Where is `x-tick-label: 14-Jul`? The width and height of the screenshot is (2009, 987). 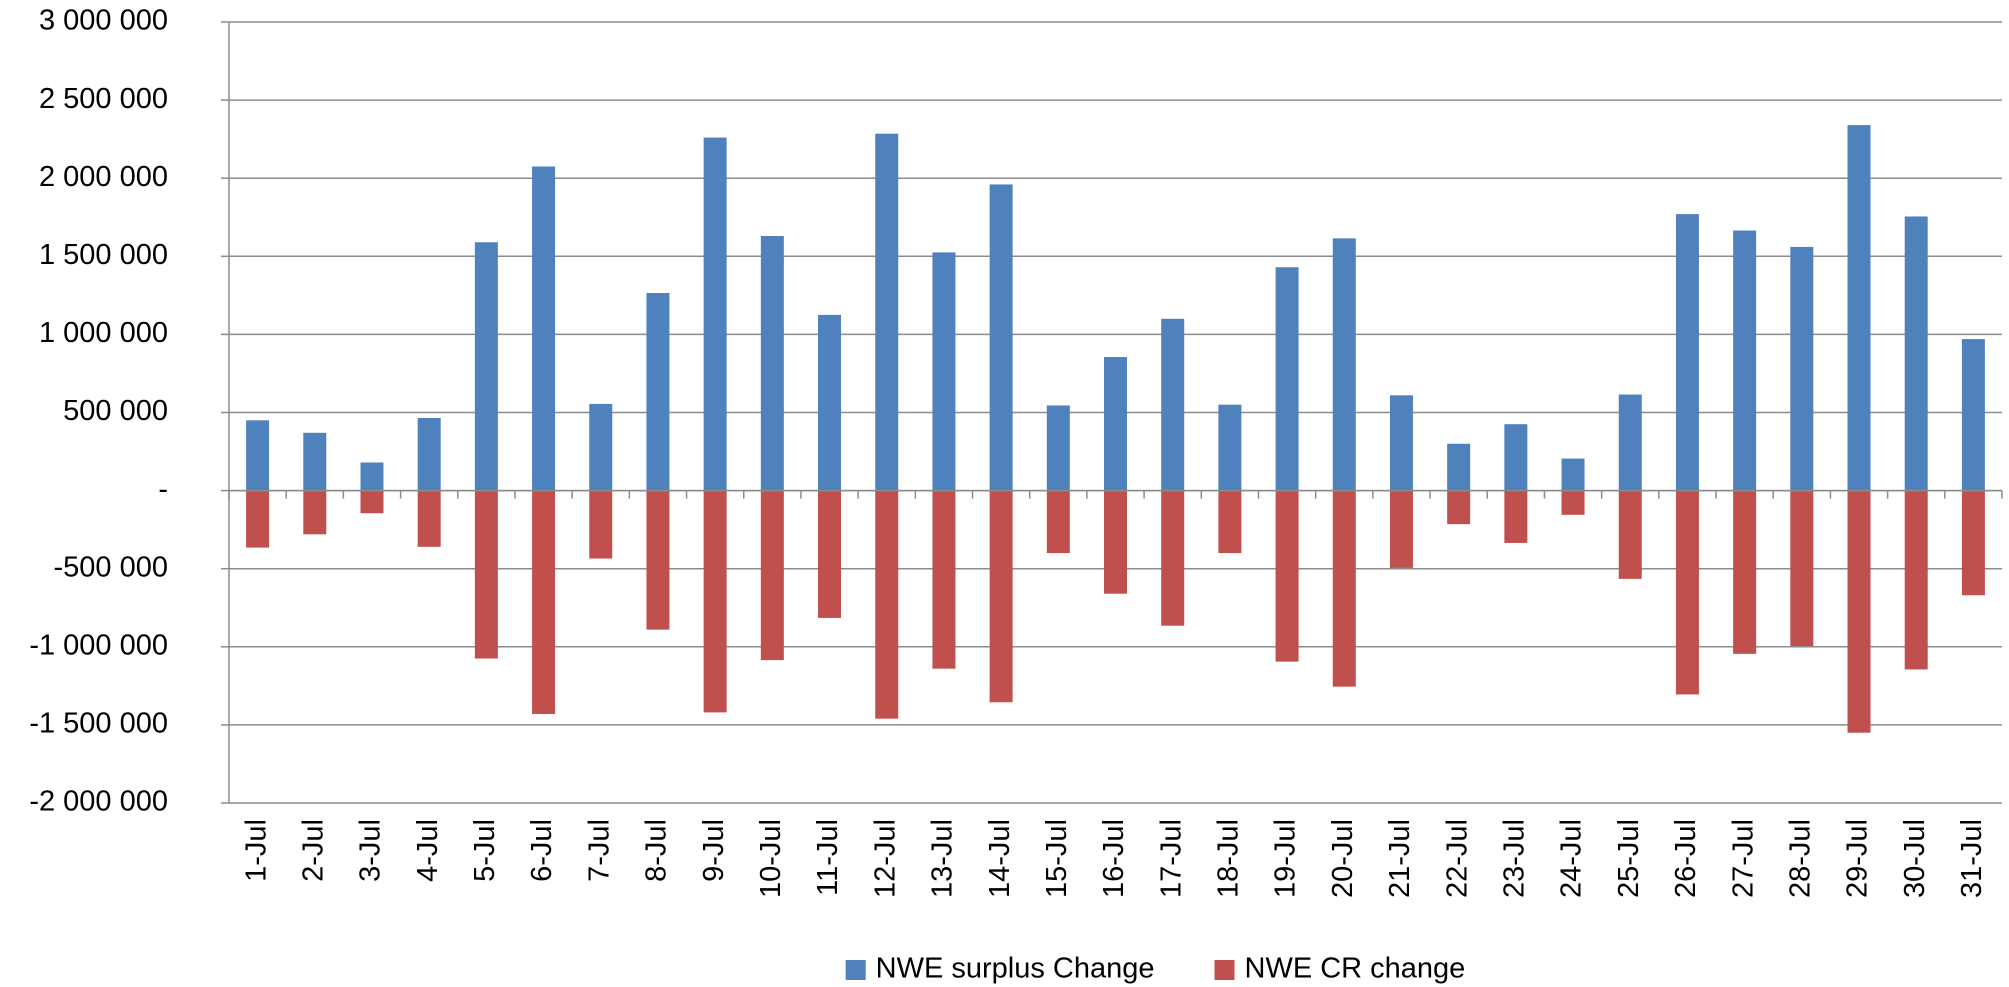 x-tick-label: 14-Jul is located at coordinates (1000, 858).